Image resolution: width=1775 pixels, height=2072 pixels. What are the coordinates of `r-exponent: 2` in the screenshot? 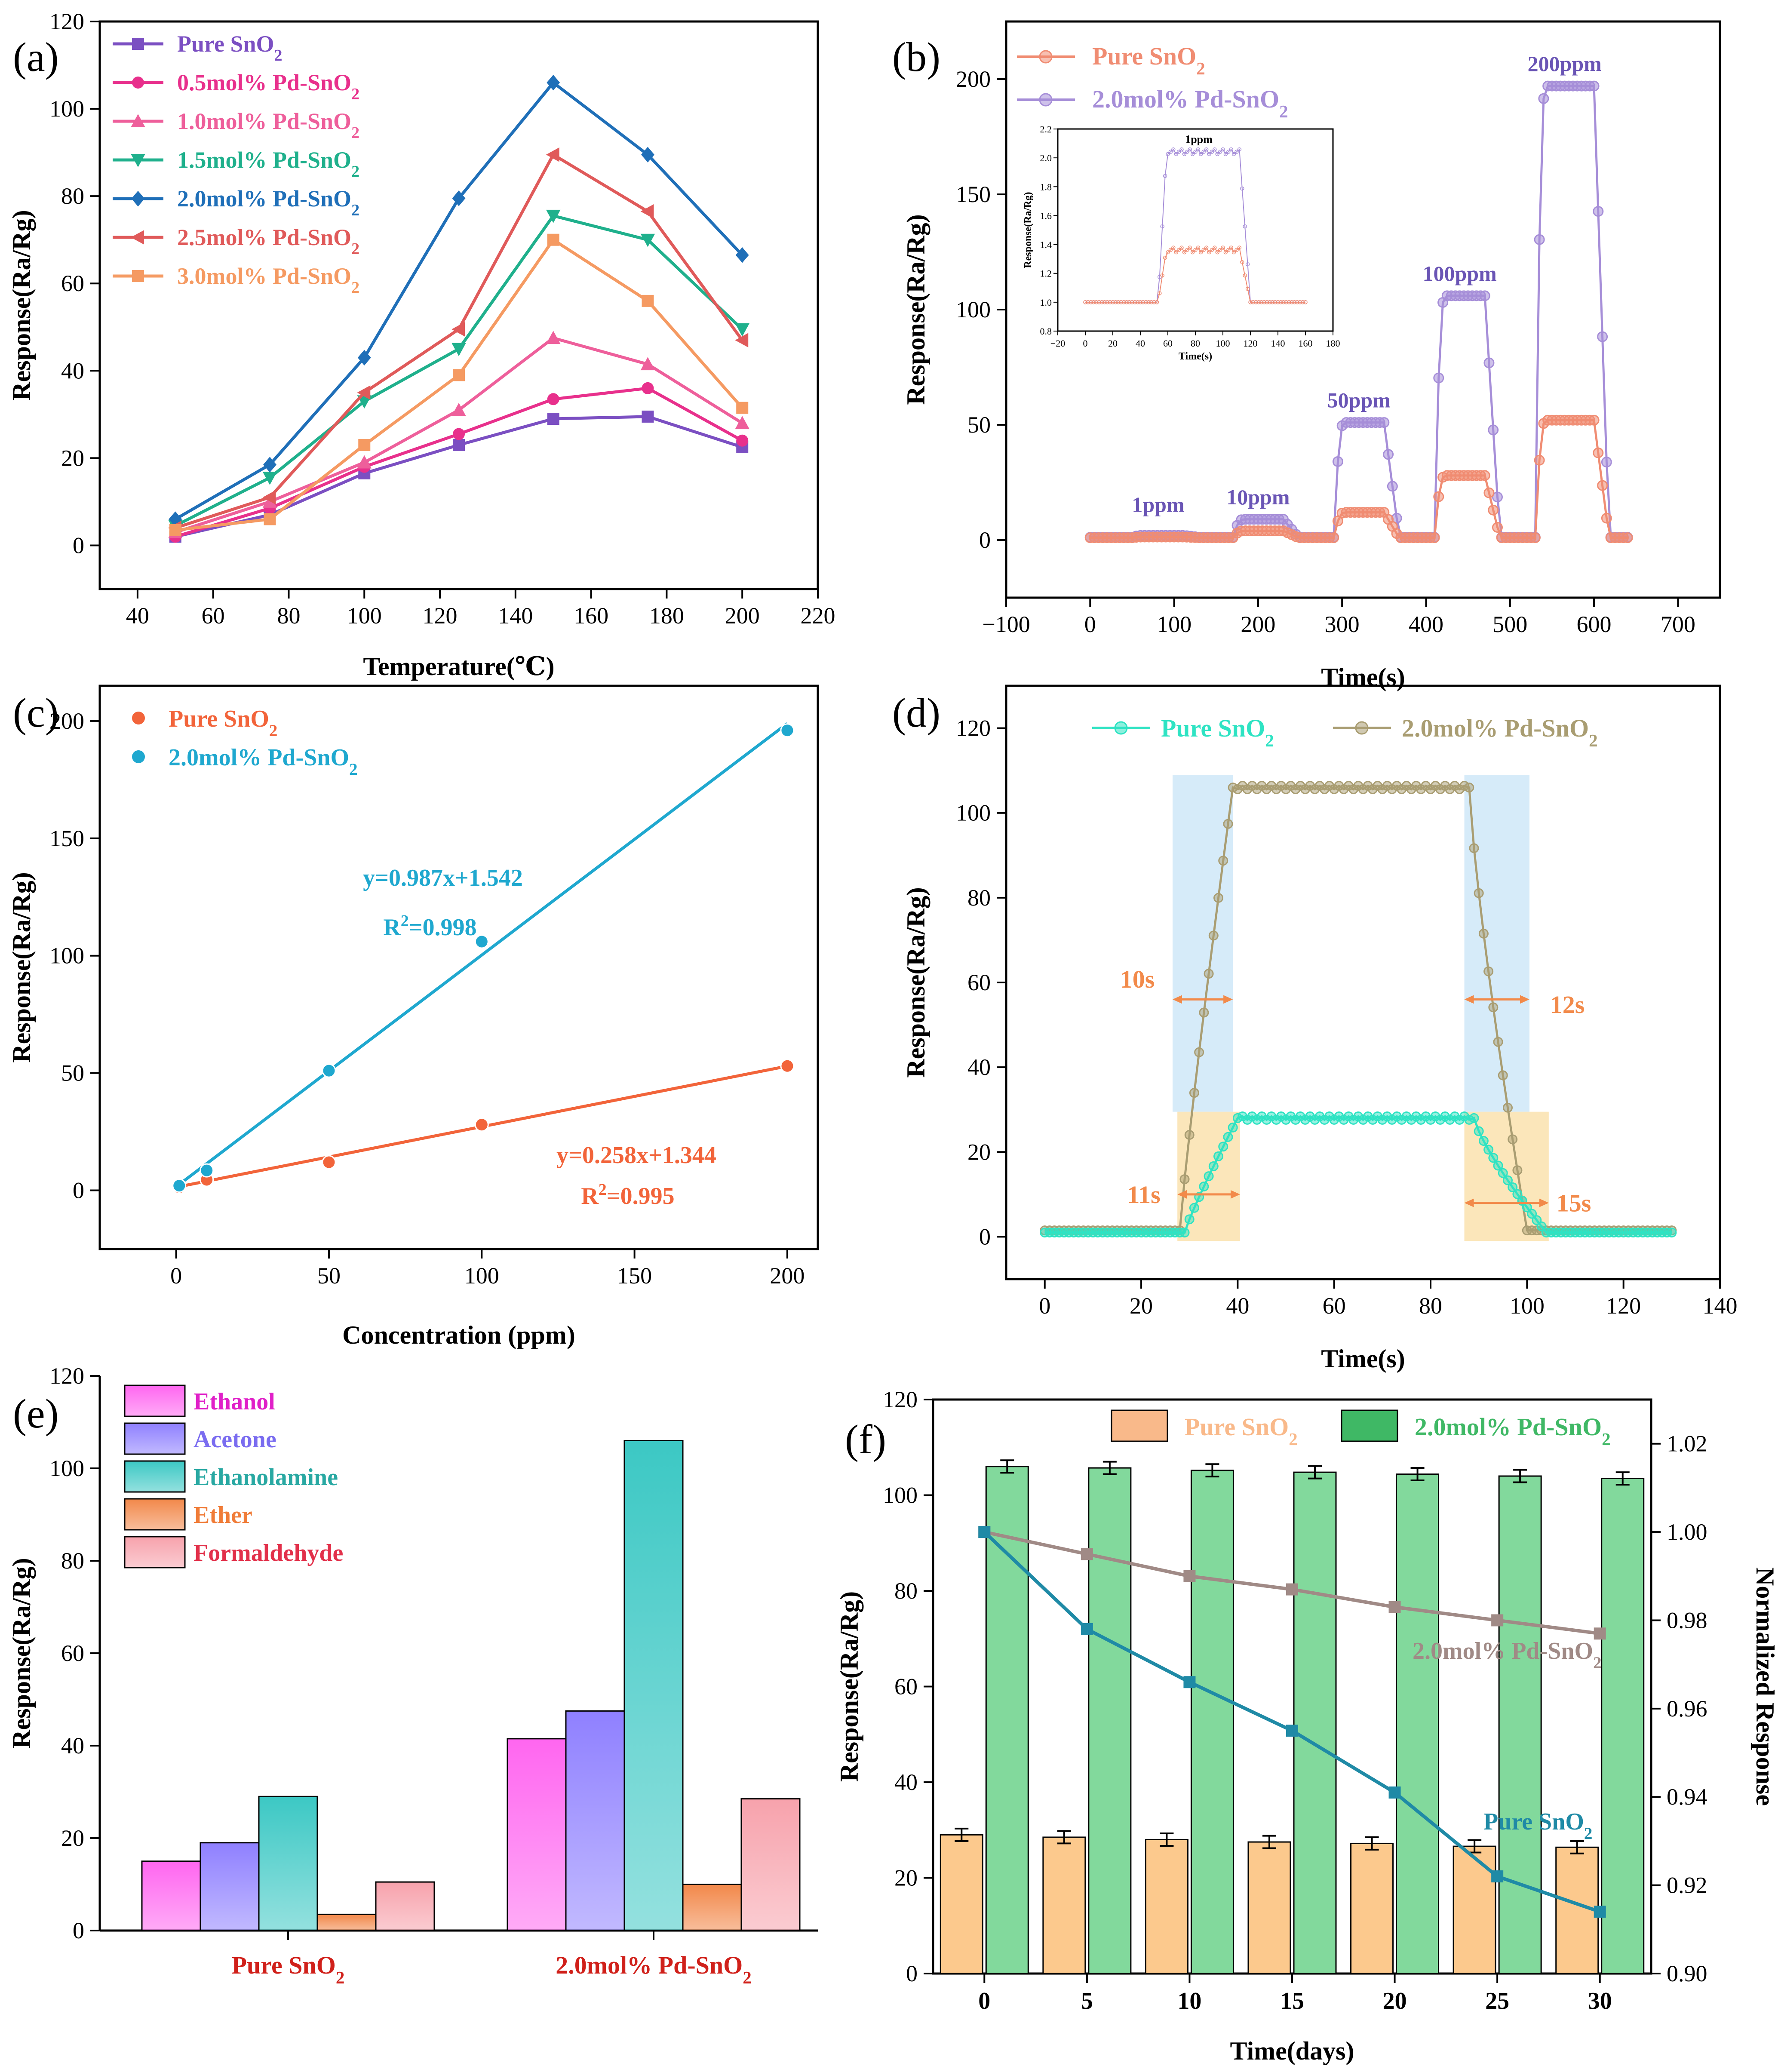 It's located at (603, 1190).